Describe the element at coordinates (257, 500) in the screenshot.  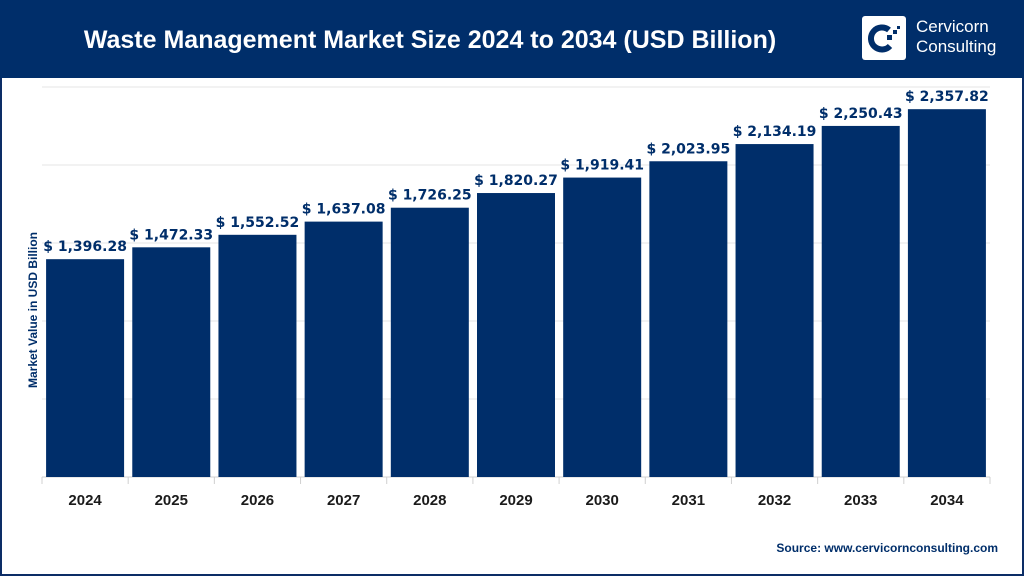
I see `x-tick-label: 2026` at that location.